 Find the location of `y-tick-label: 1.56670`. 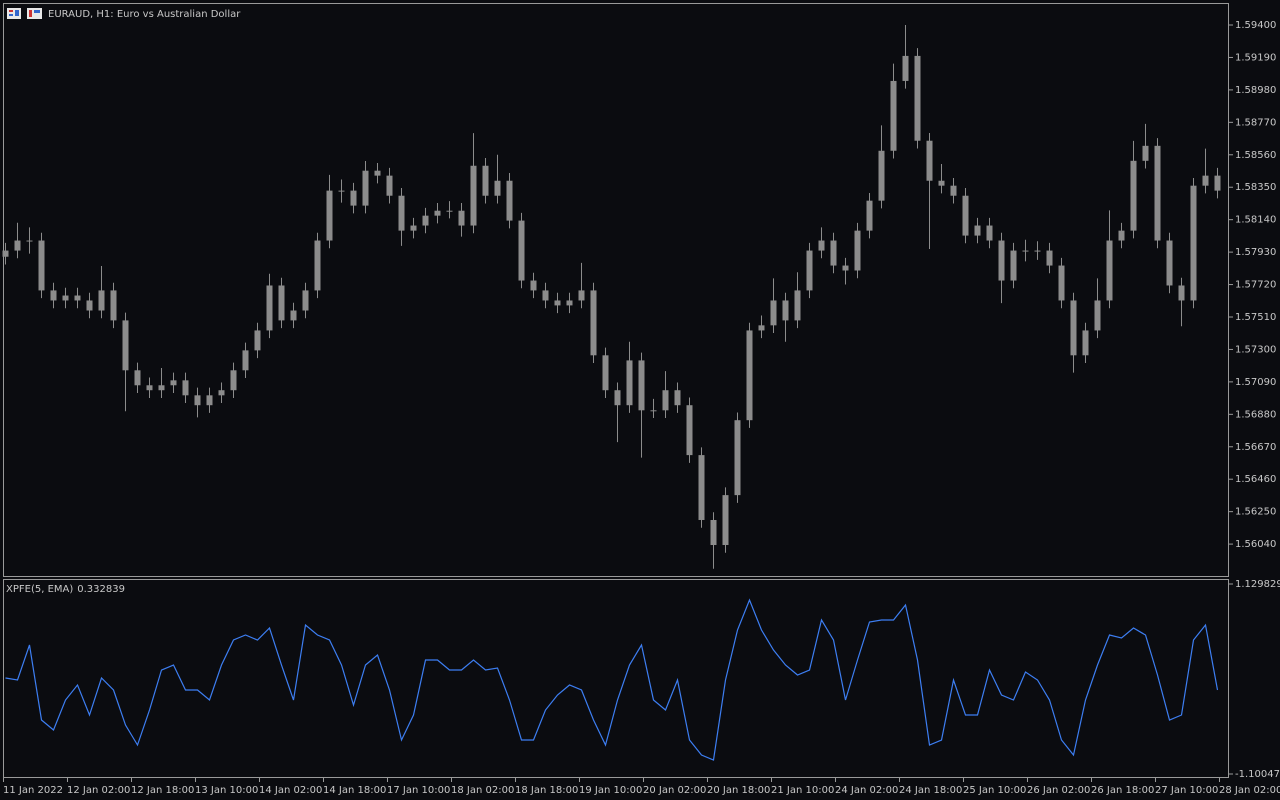

y-tick-label: 1.56670 is located at coordinates (1255, 447).